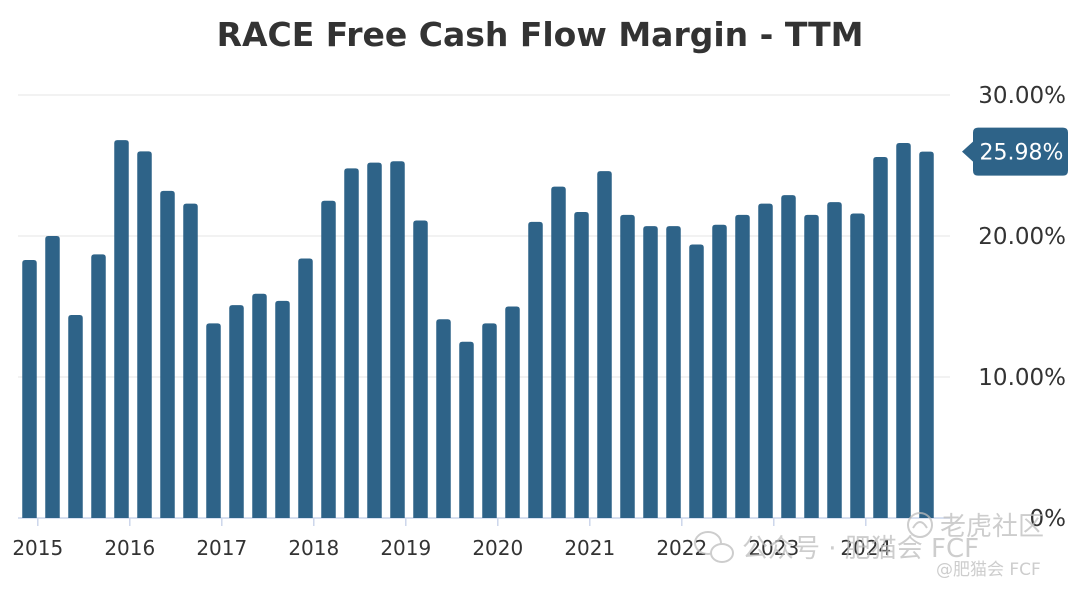 Image resolution: width=1080 pixels, height=590 pixels. What do you see at coordinates (1022, 96) in the screenshot?
I see `y-tick-label: 30.00%` at bounding box center [1022, 96].